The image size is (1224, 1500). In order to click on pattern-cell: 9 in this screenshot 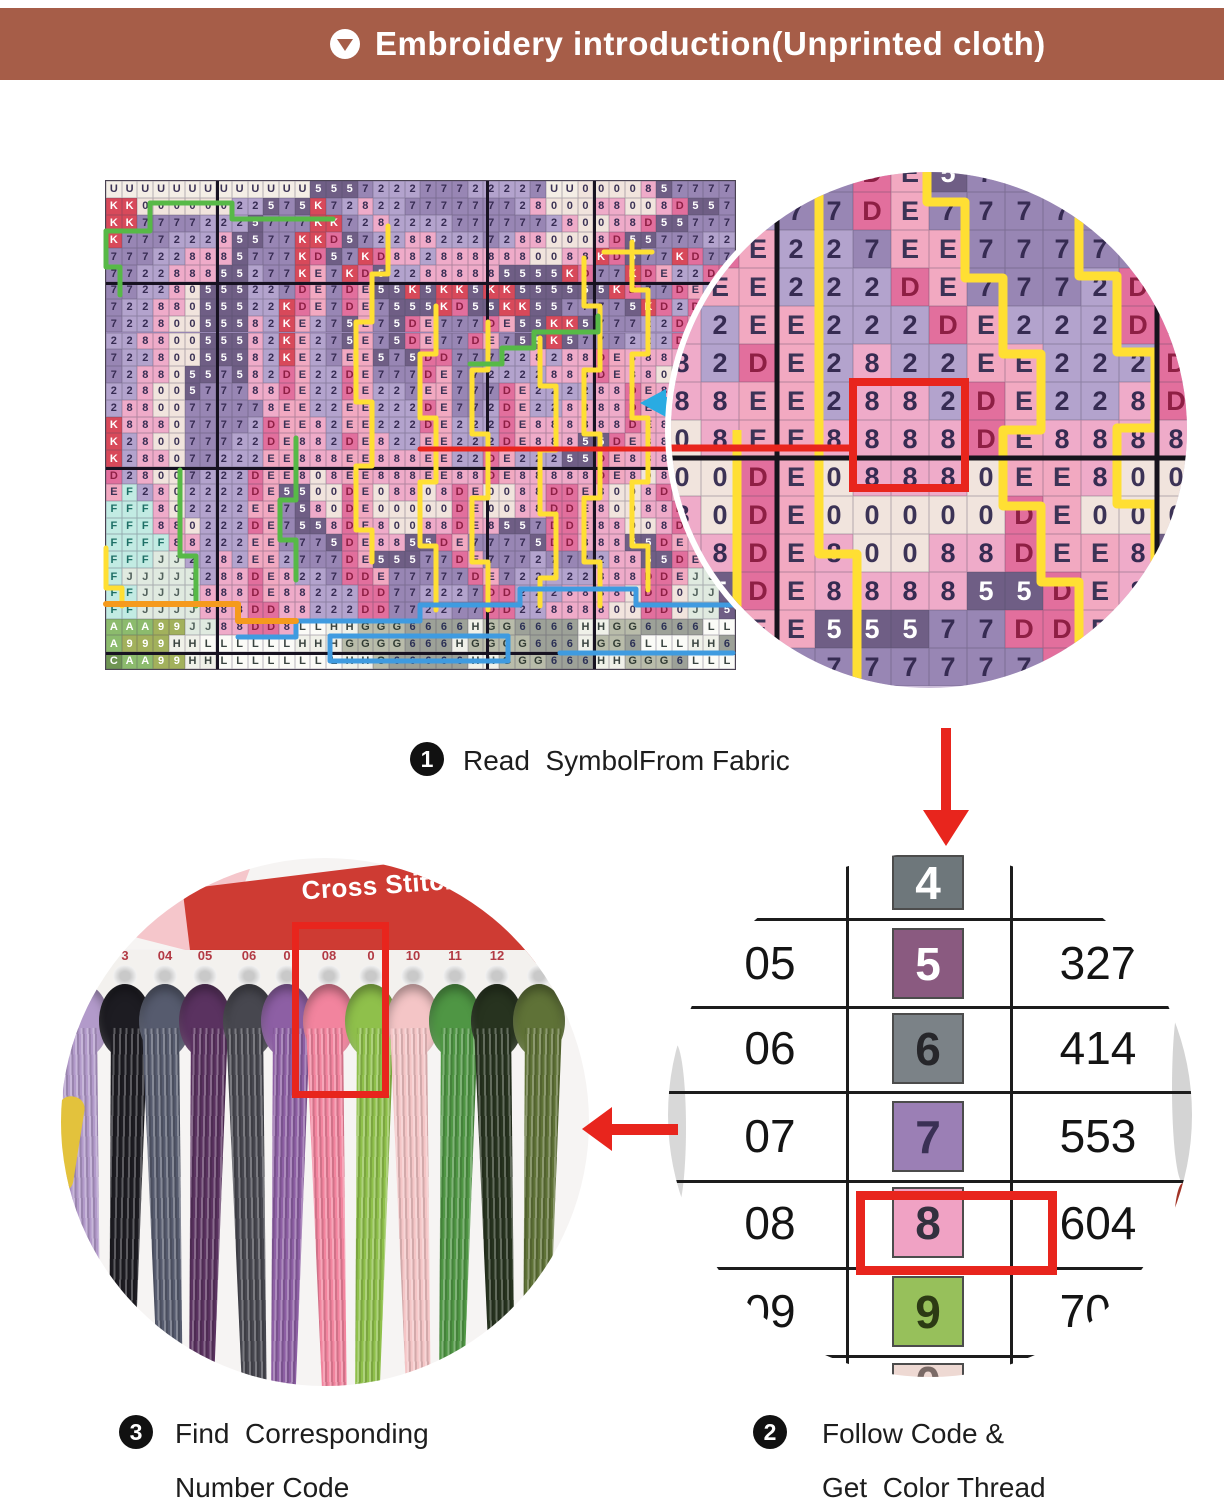, I will do `click(161, 661)`.